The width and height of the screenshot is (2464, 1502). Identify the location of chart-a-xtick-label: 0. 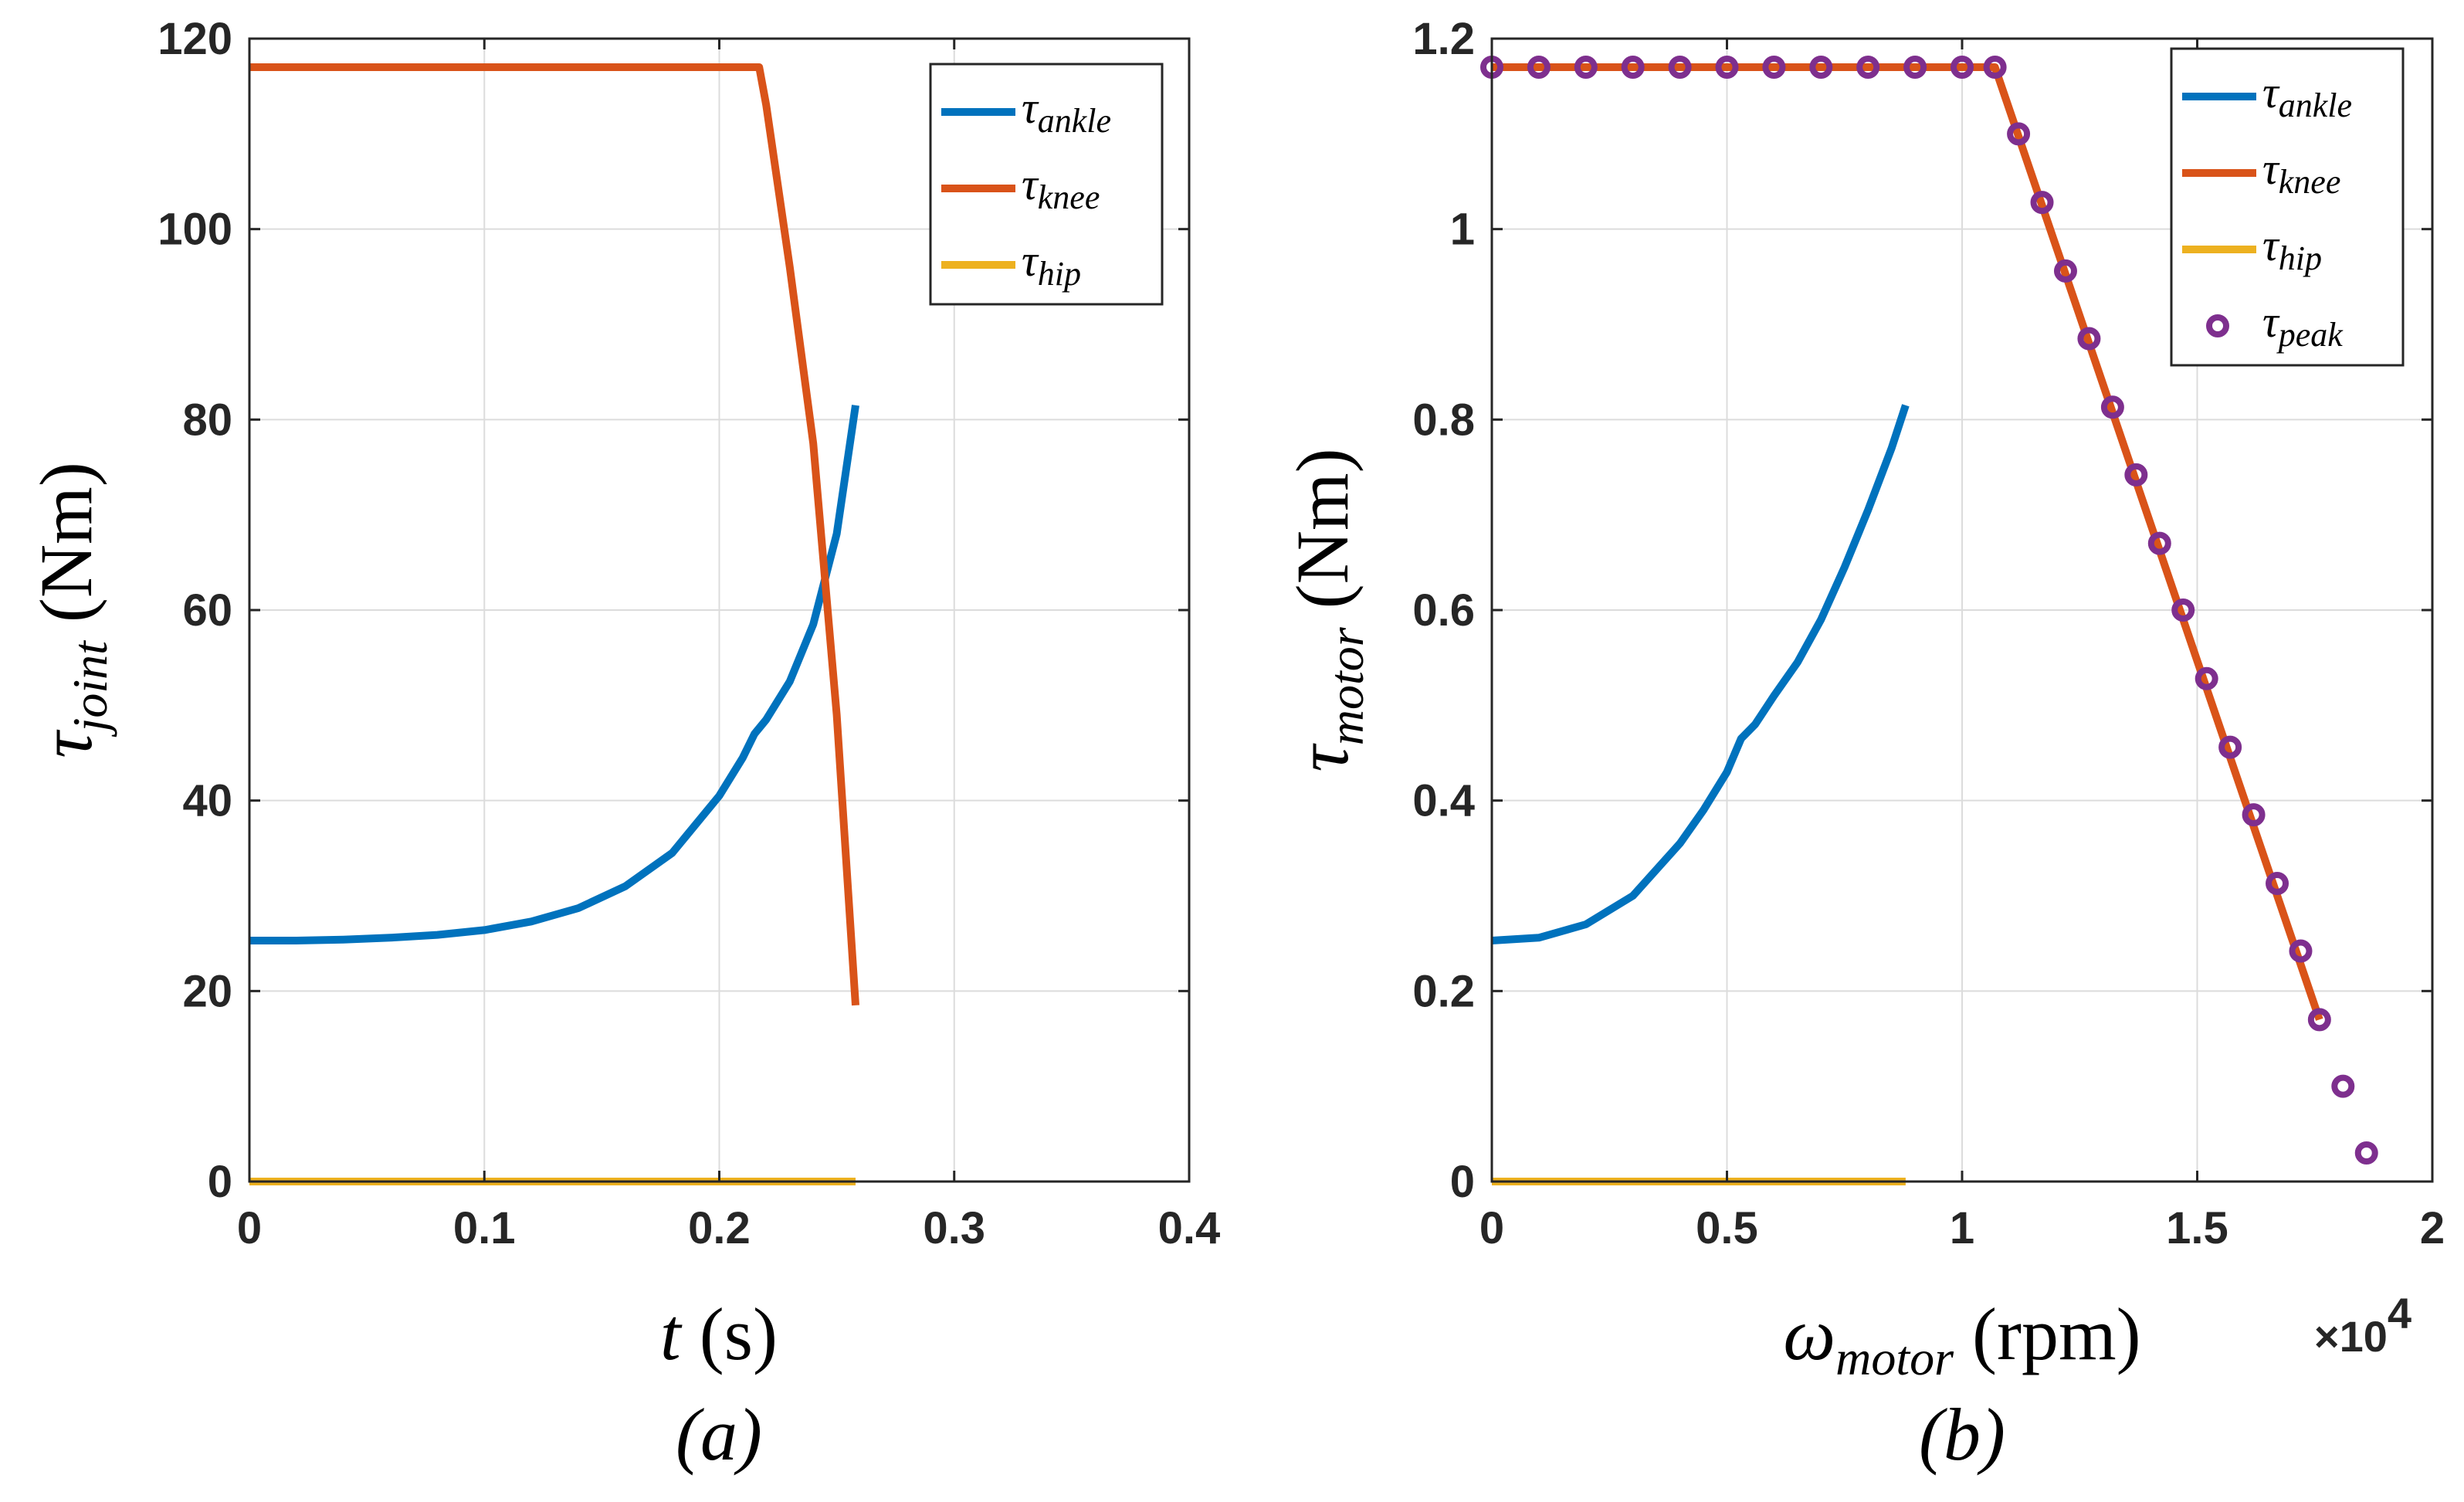
(249, 1228).